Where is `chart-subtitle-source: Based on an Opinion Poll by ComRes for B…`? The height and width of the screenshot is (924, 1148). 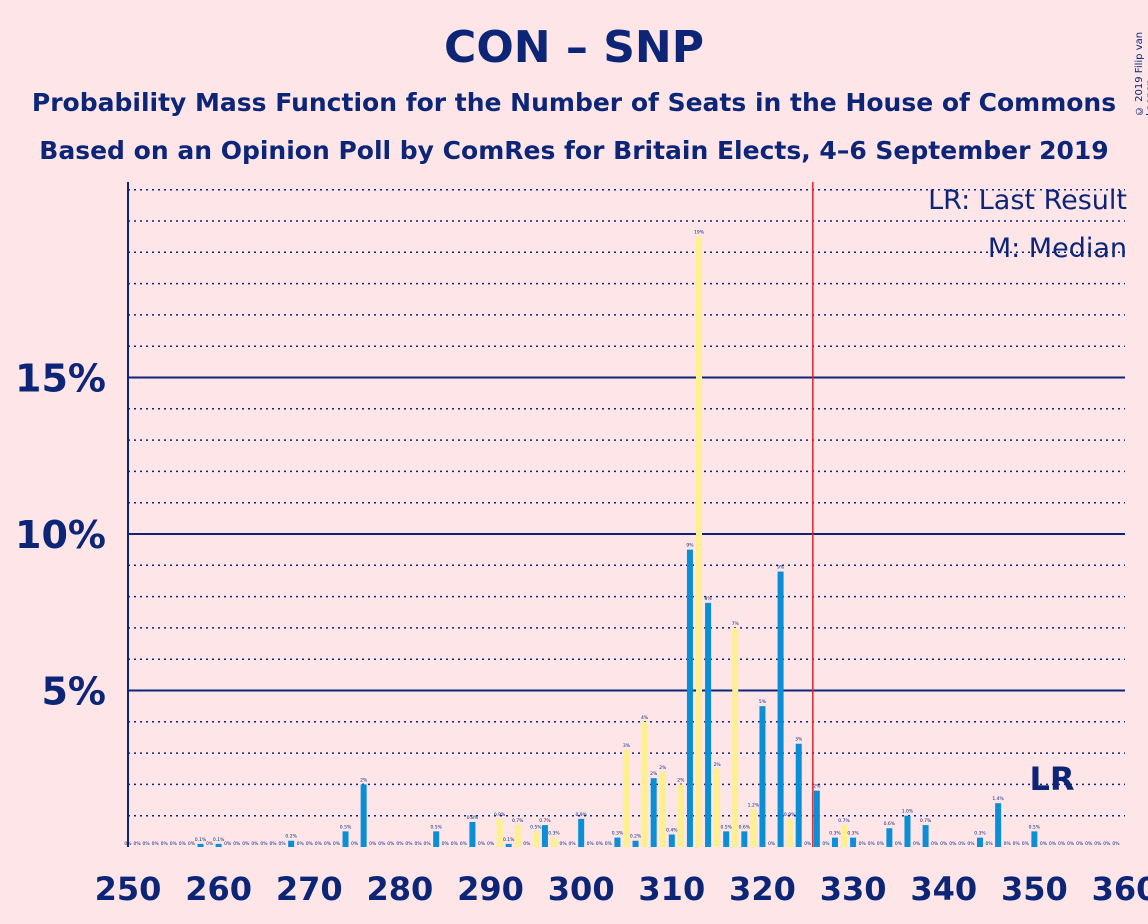
chart-subtitle-source: Based on an Opinion Poll by ComRes for B… is located at coordinates (574, 150).